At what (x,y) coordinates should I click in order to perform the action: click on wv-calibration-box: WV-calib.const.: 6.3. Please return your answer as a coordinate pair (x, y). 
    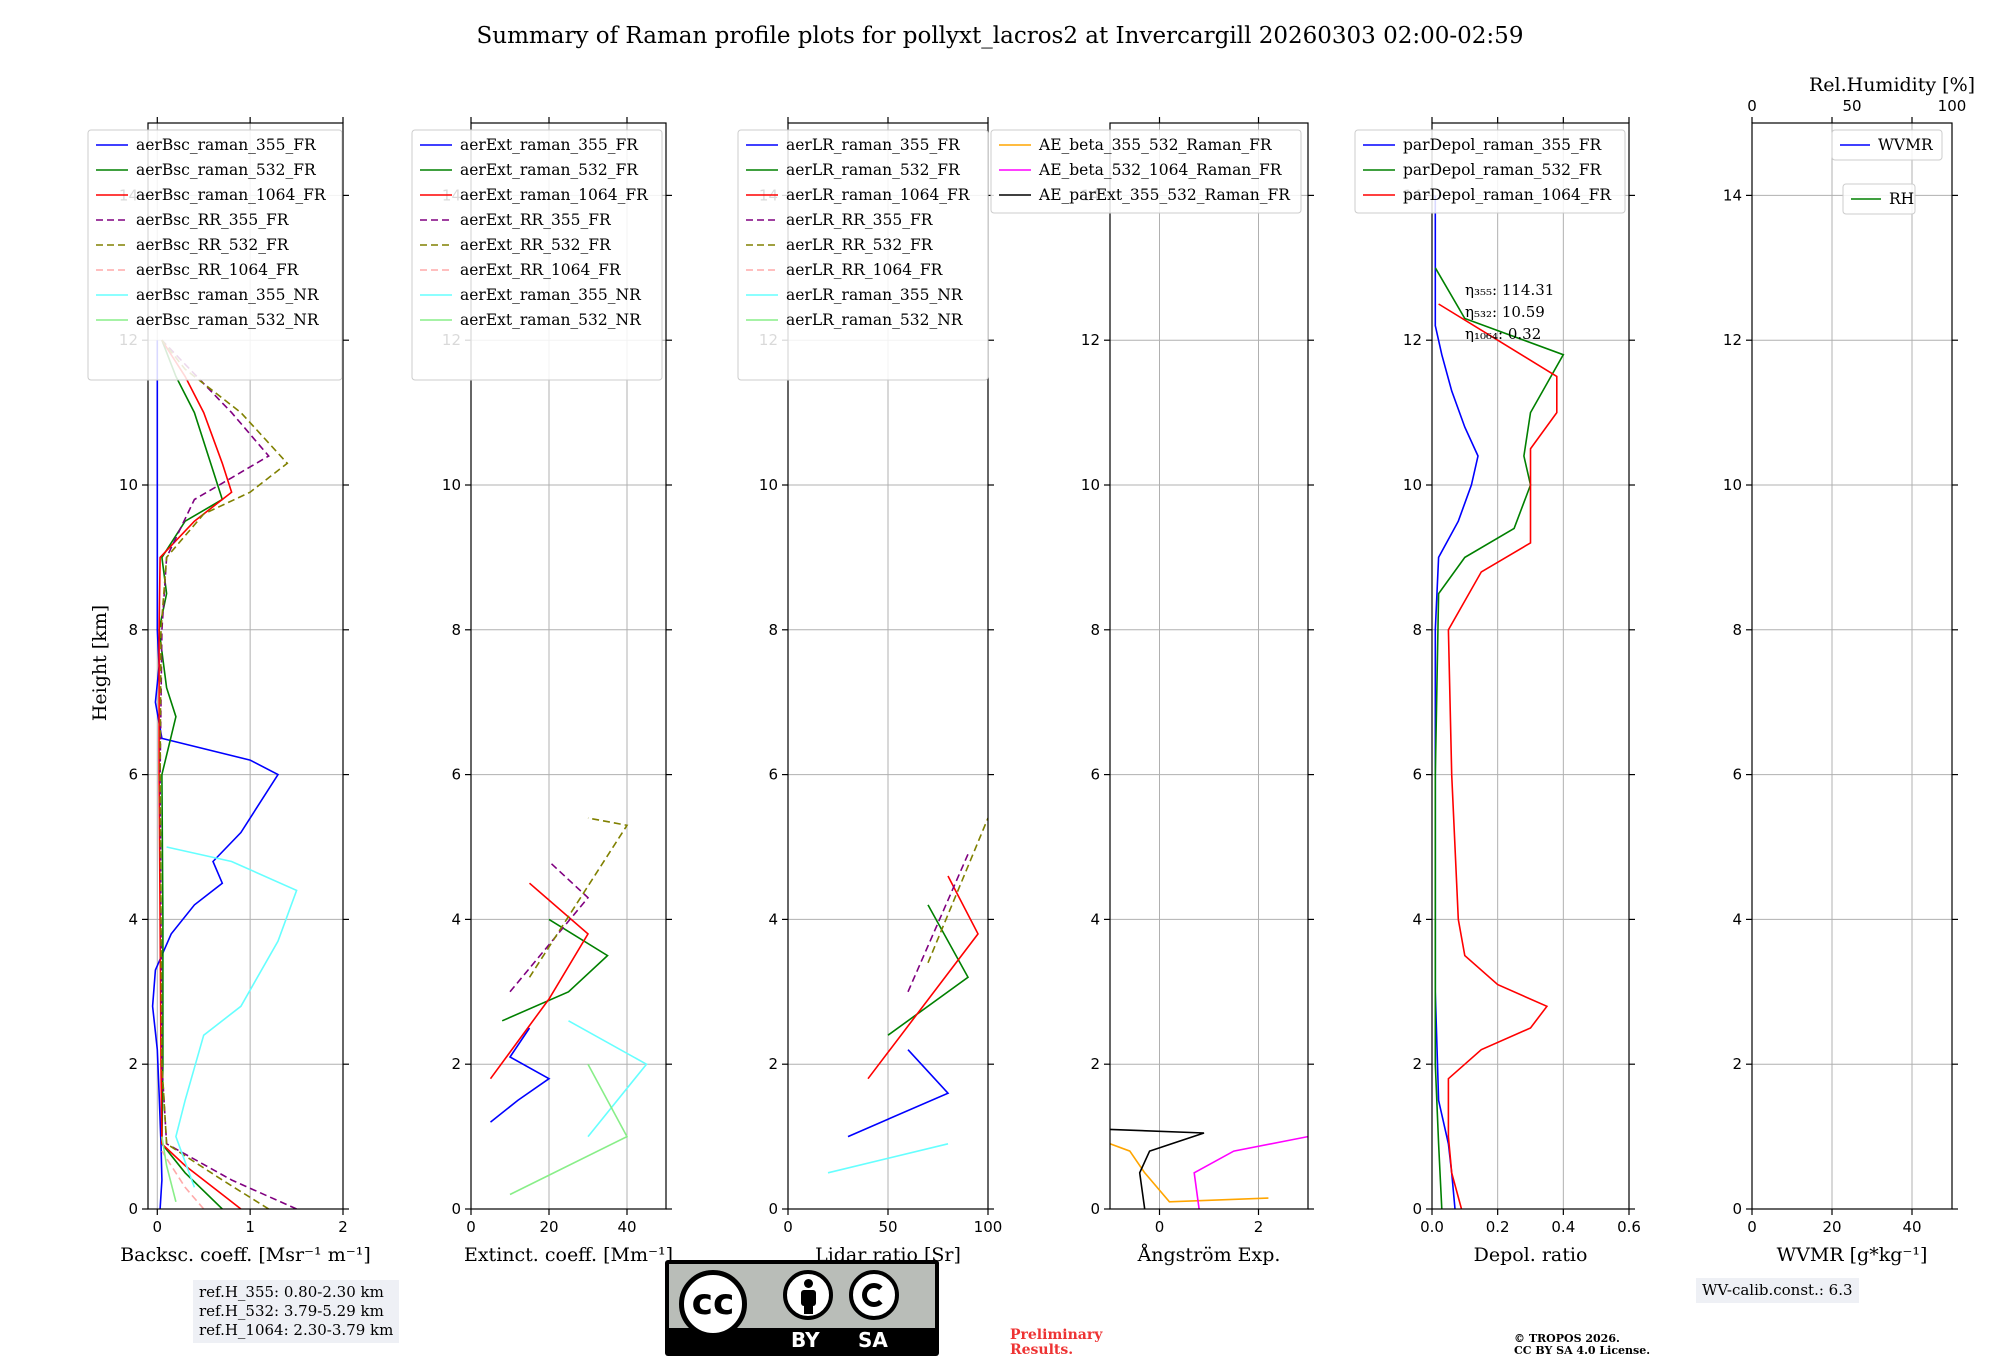
    Looking at the image, I should click on (1777, 1290).